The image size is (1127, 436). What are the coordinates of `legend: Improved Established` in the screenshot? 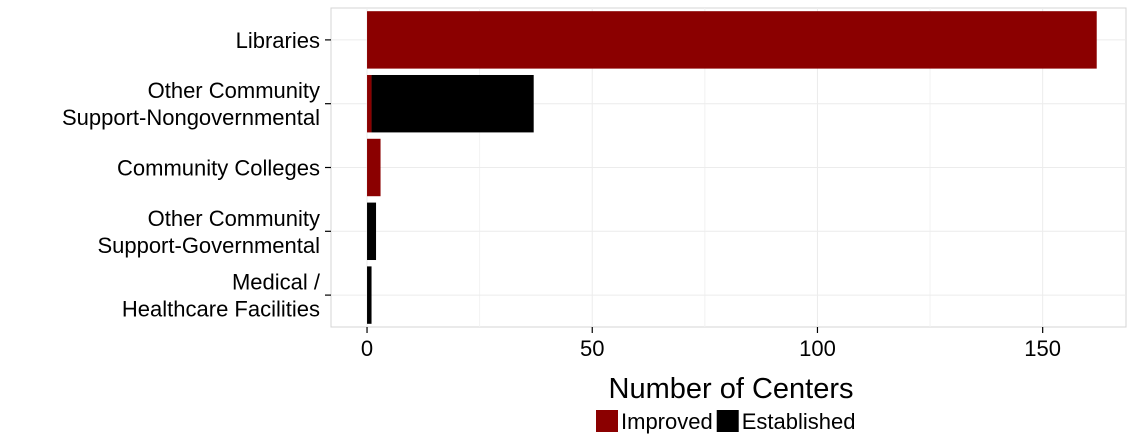 It's located at (725, 421).